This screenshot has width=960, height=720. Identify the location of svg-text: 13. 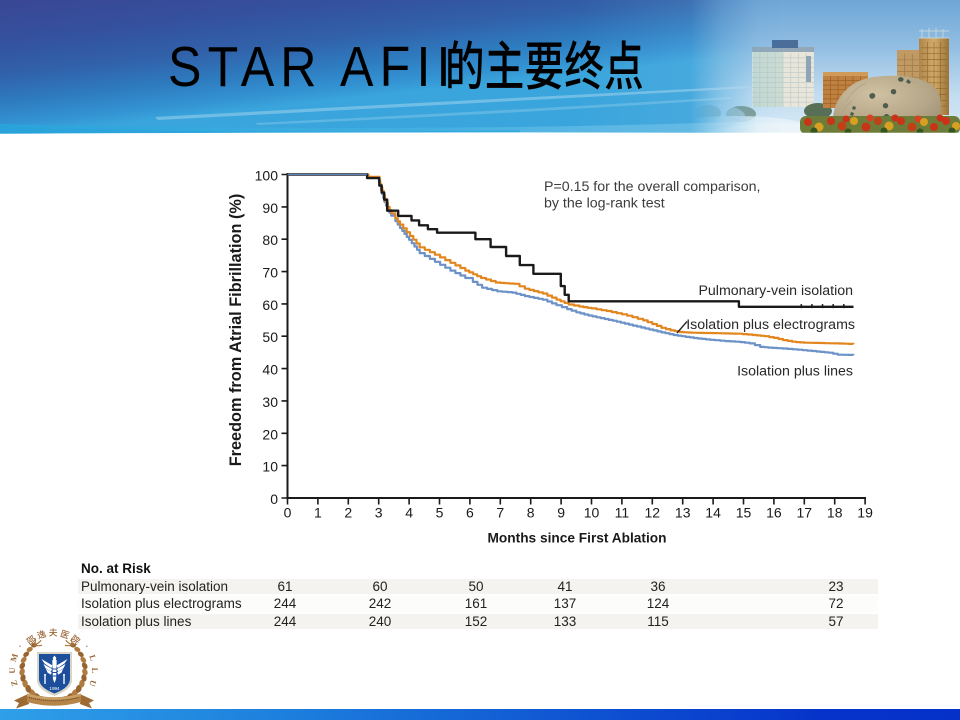
(683, 513).